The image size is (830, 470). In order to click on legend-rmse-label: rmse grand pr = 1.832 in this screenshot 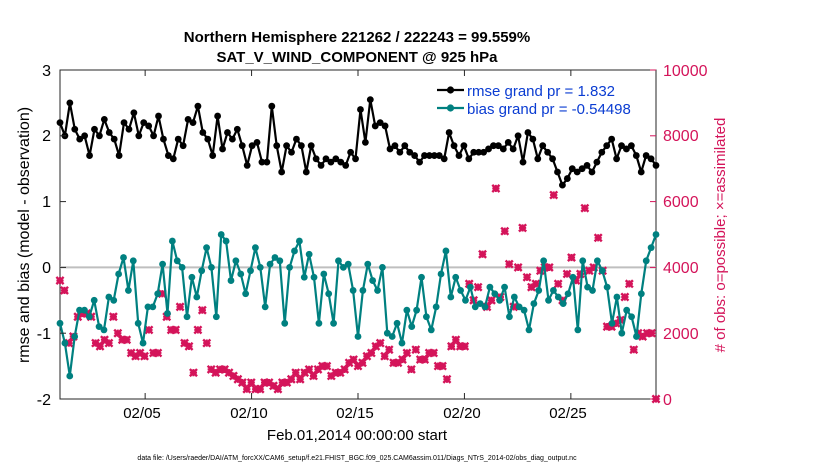, I will do `click(541, 91)`.